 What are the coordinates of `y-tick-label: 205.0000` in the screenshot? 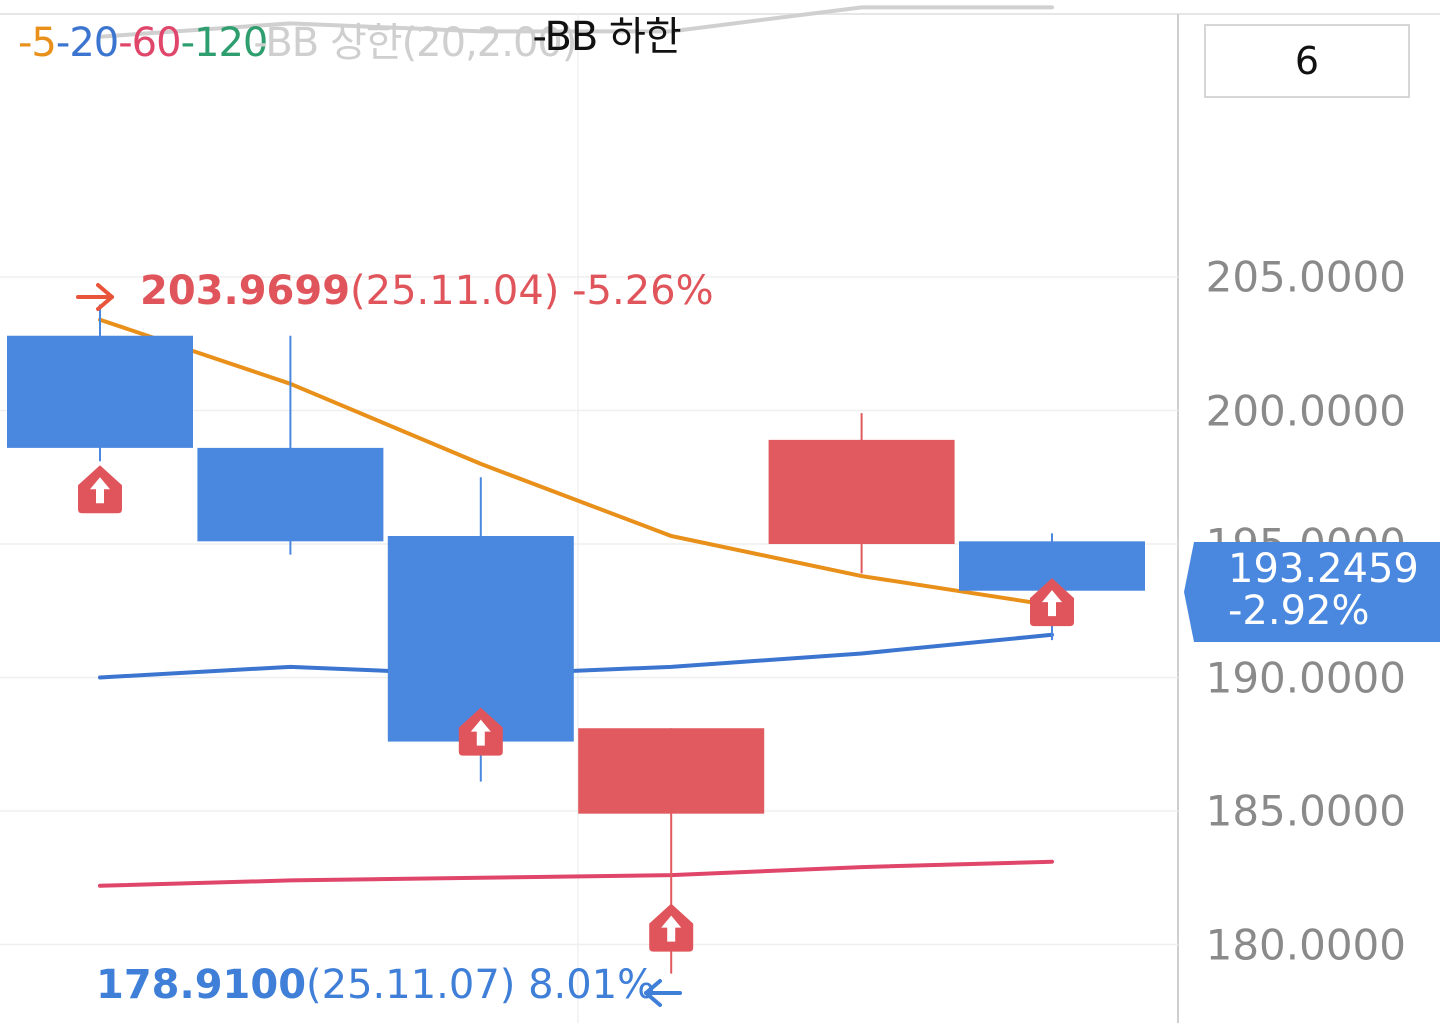 It's located at (1305, 277).